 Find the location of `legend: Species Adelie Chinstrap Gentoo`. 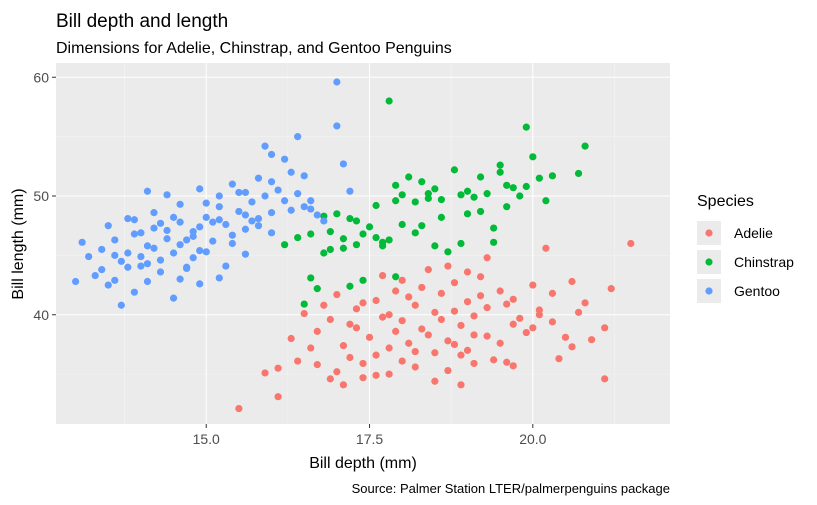

legend: Species Adelie Chinstrap Gentoo is located at coordinates (745, 248).